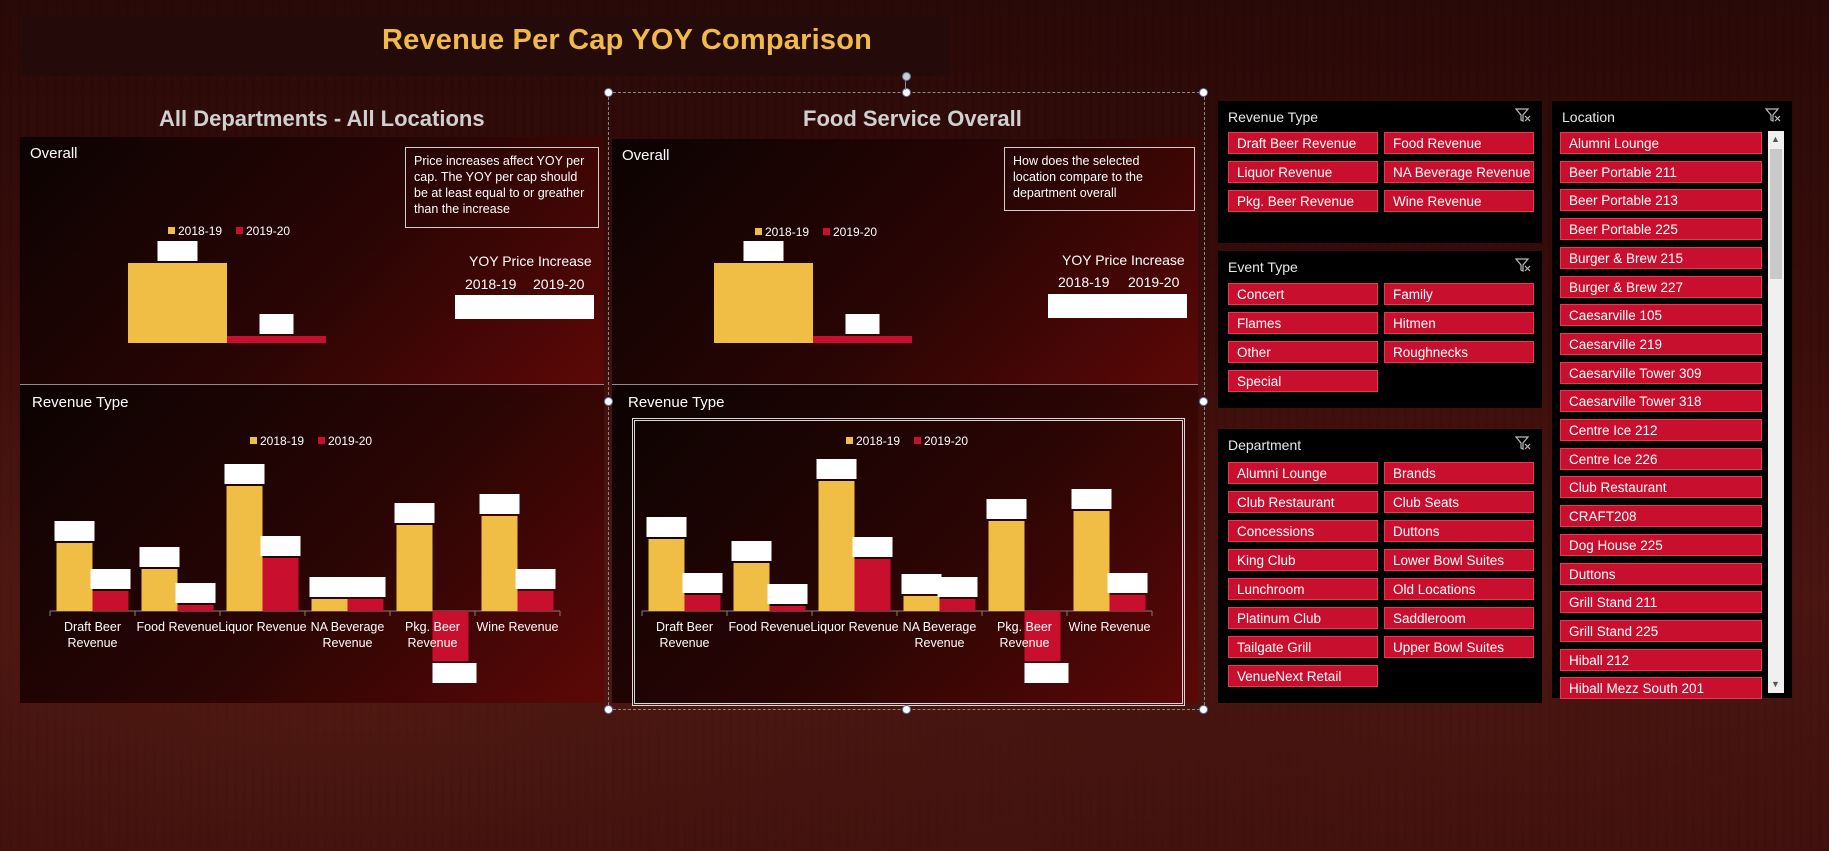  I want to click on slicer-item: Beer Portable 225, so click(1661, 229).